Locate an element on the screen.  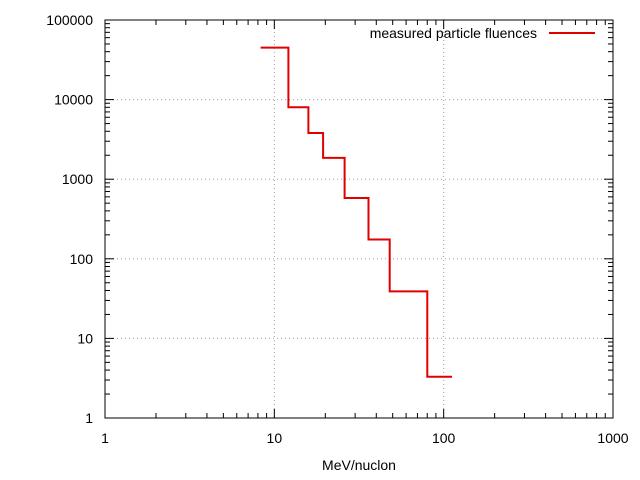
x-tick-label: 10 is located at coordinates (275, 438).